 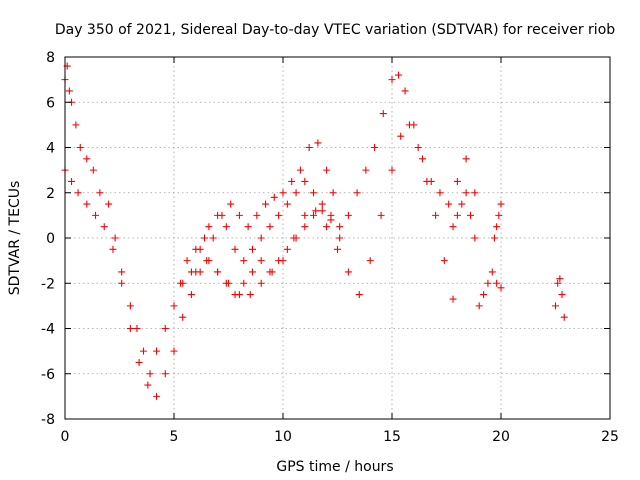 What do you see at coordinates (65, 437) in the screenshot?
I see `x-tick-label: 0` at bounding box center [65, 437].